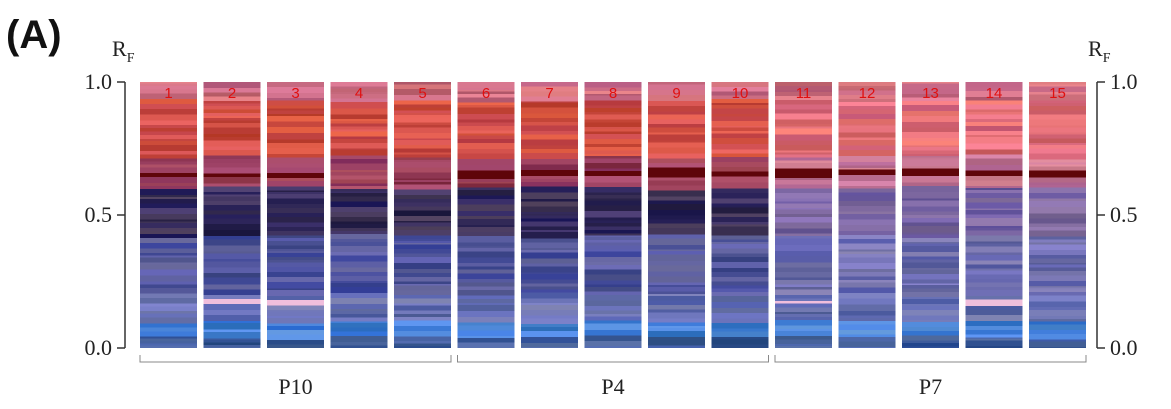 Image resolution: width=1171 pixels, height=409 pixels. I want to click on lane-number: 10, so click(740, 93).